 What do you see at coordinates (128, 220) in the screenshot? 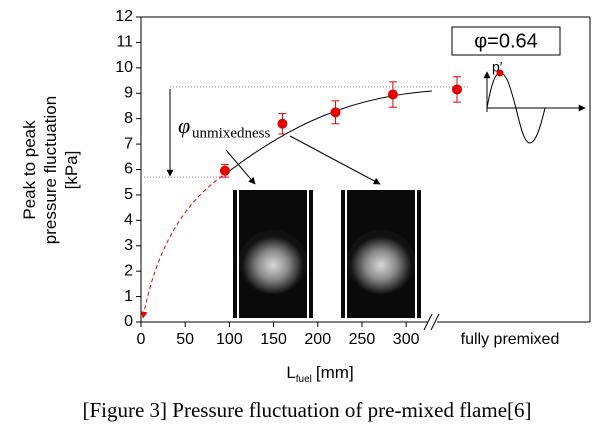
I see `y-tick-label: 4` at bounding box center [128, 220].